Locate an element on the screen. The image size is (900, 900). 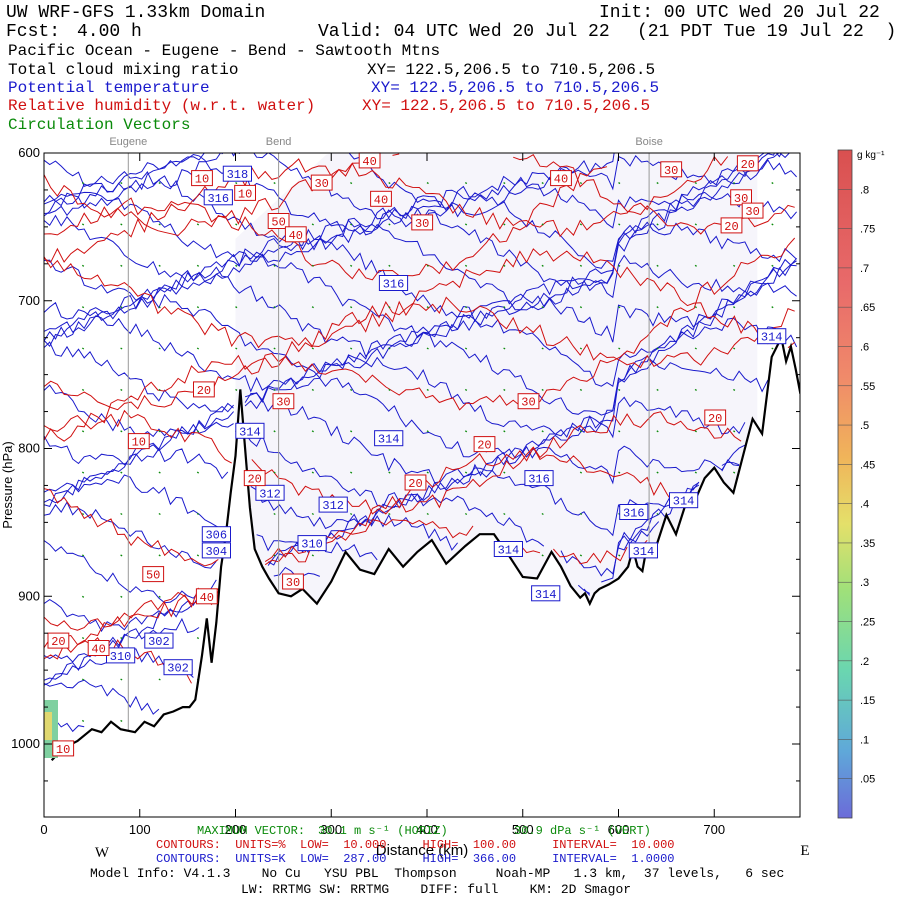
colorbar-tick-label: .7 is located at coordinates (864, 269).